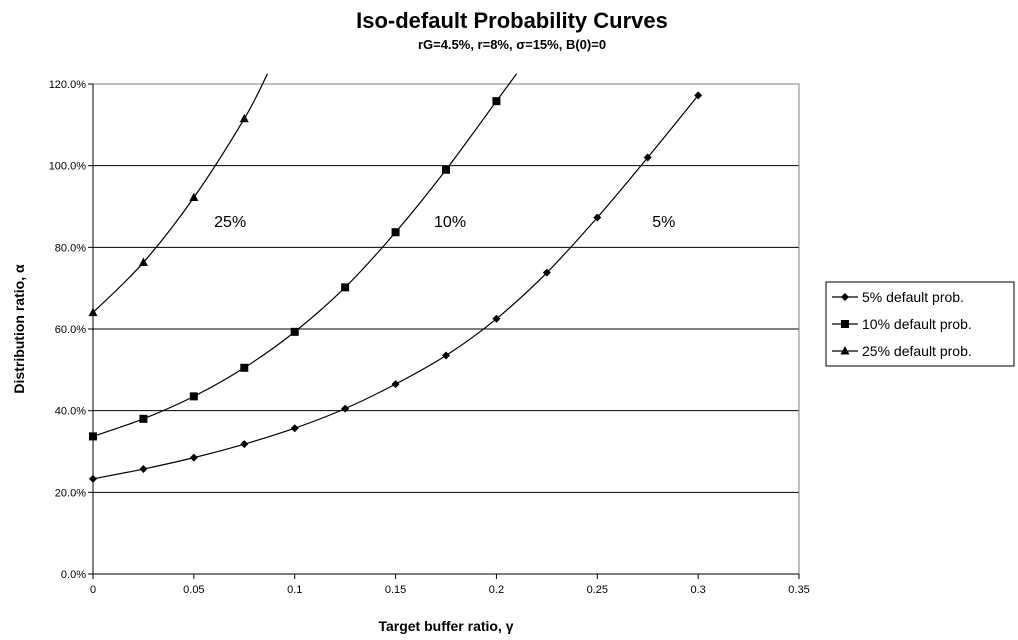 The height and width of the screenshot is (640, 1018). Describe the element at coordinates (917, 351) in the screenshot. I see `legend-label-2: 25% default prob.` at that location.